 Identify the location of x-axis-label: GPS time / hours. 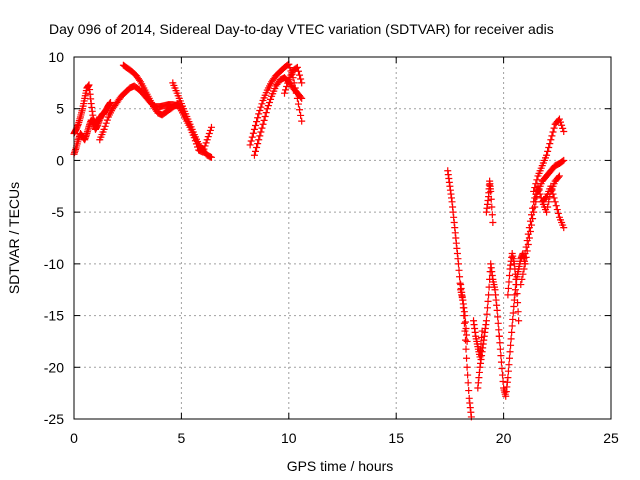
(340, 466).